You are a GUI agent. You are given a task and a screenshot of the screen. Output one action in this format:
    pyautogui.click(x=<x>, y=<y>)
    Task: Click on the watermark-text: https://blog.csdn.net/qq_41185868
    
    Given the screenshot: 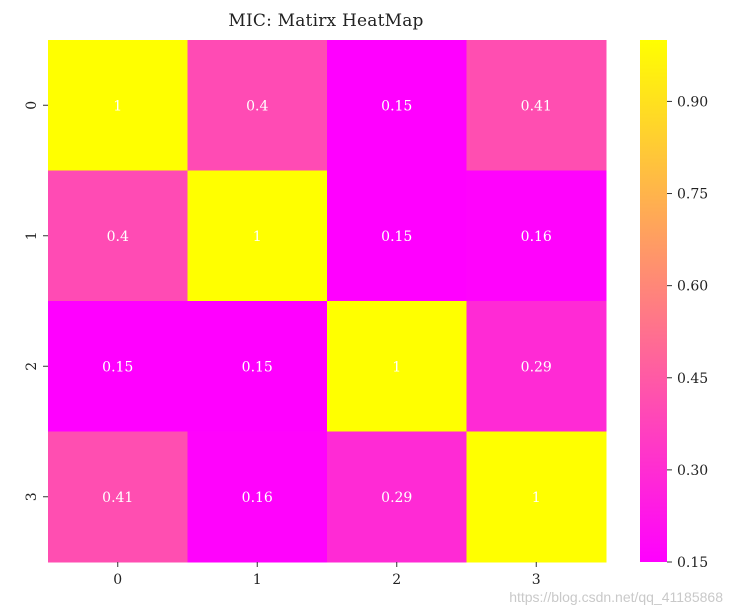 What is the action you would take?
    pyautogui.click(x=616, y=597)
    